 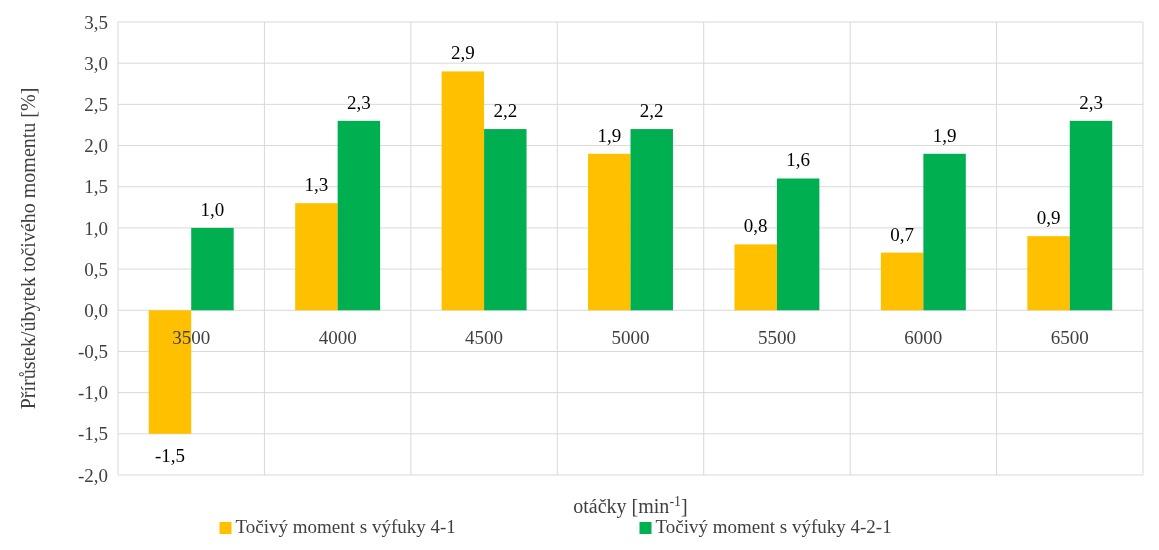 I want to click on y-tick-label: 1,5, so click(x=96, y=187).